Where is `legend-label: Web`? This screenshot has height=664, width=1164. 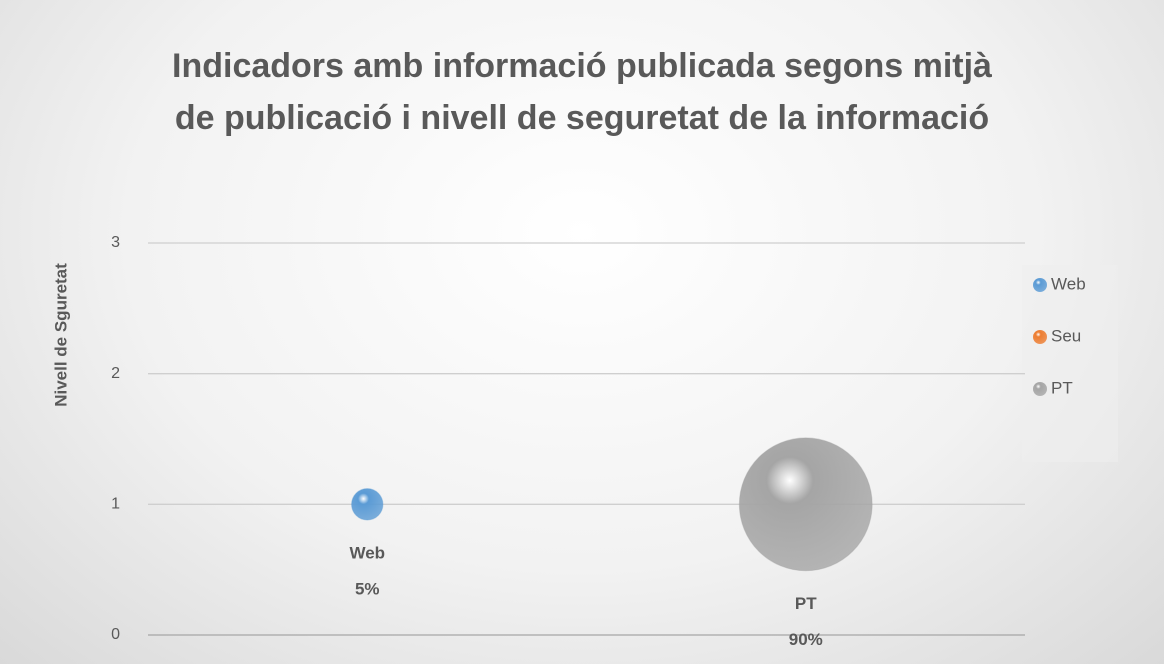 legend-label: Web is located at coordinates (1068, 283).